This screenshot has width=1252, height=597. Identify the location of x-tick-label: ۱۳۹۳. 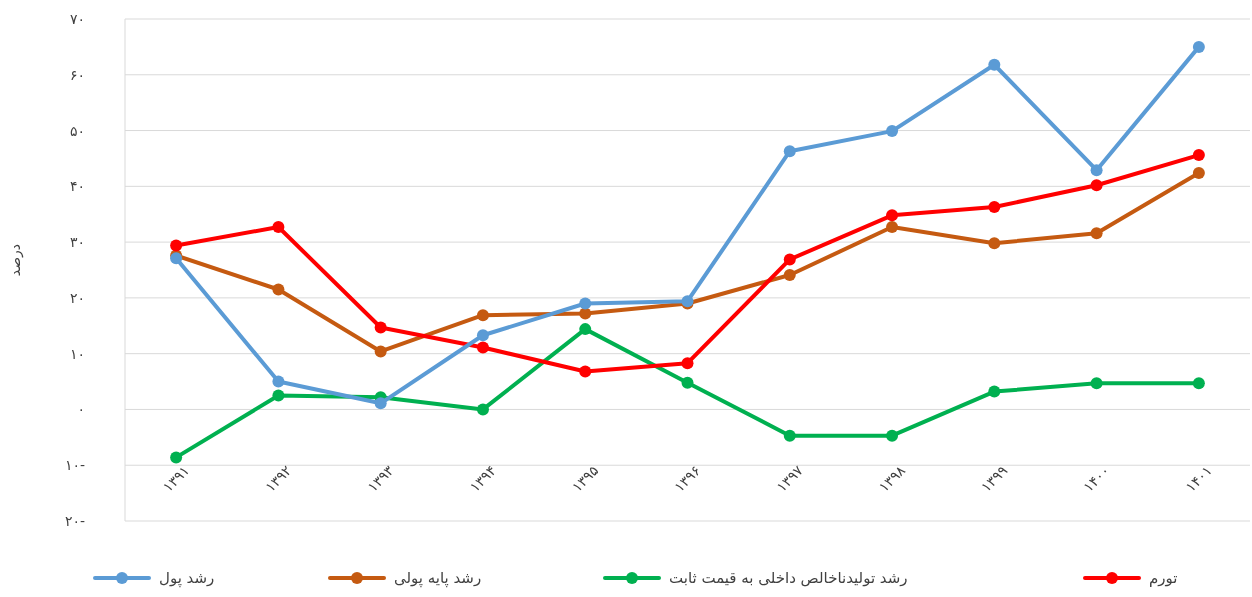
(381, 478).